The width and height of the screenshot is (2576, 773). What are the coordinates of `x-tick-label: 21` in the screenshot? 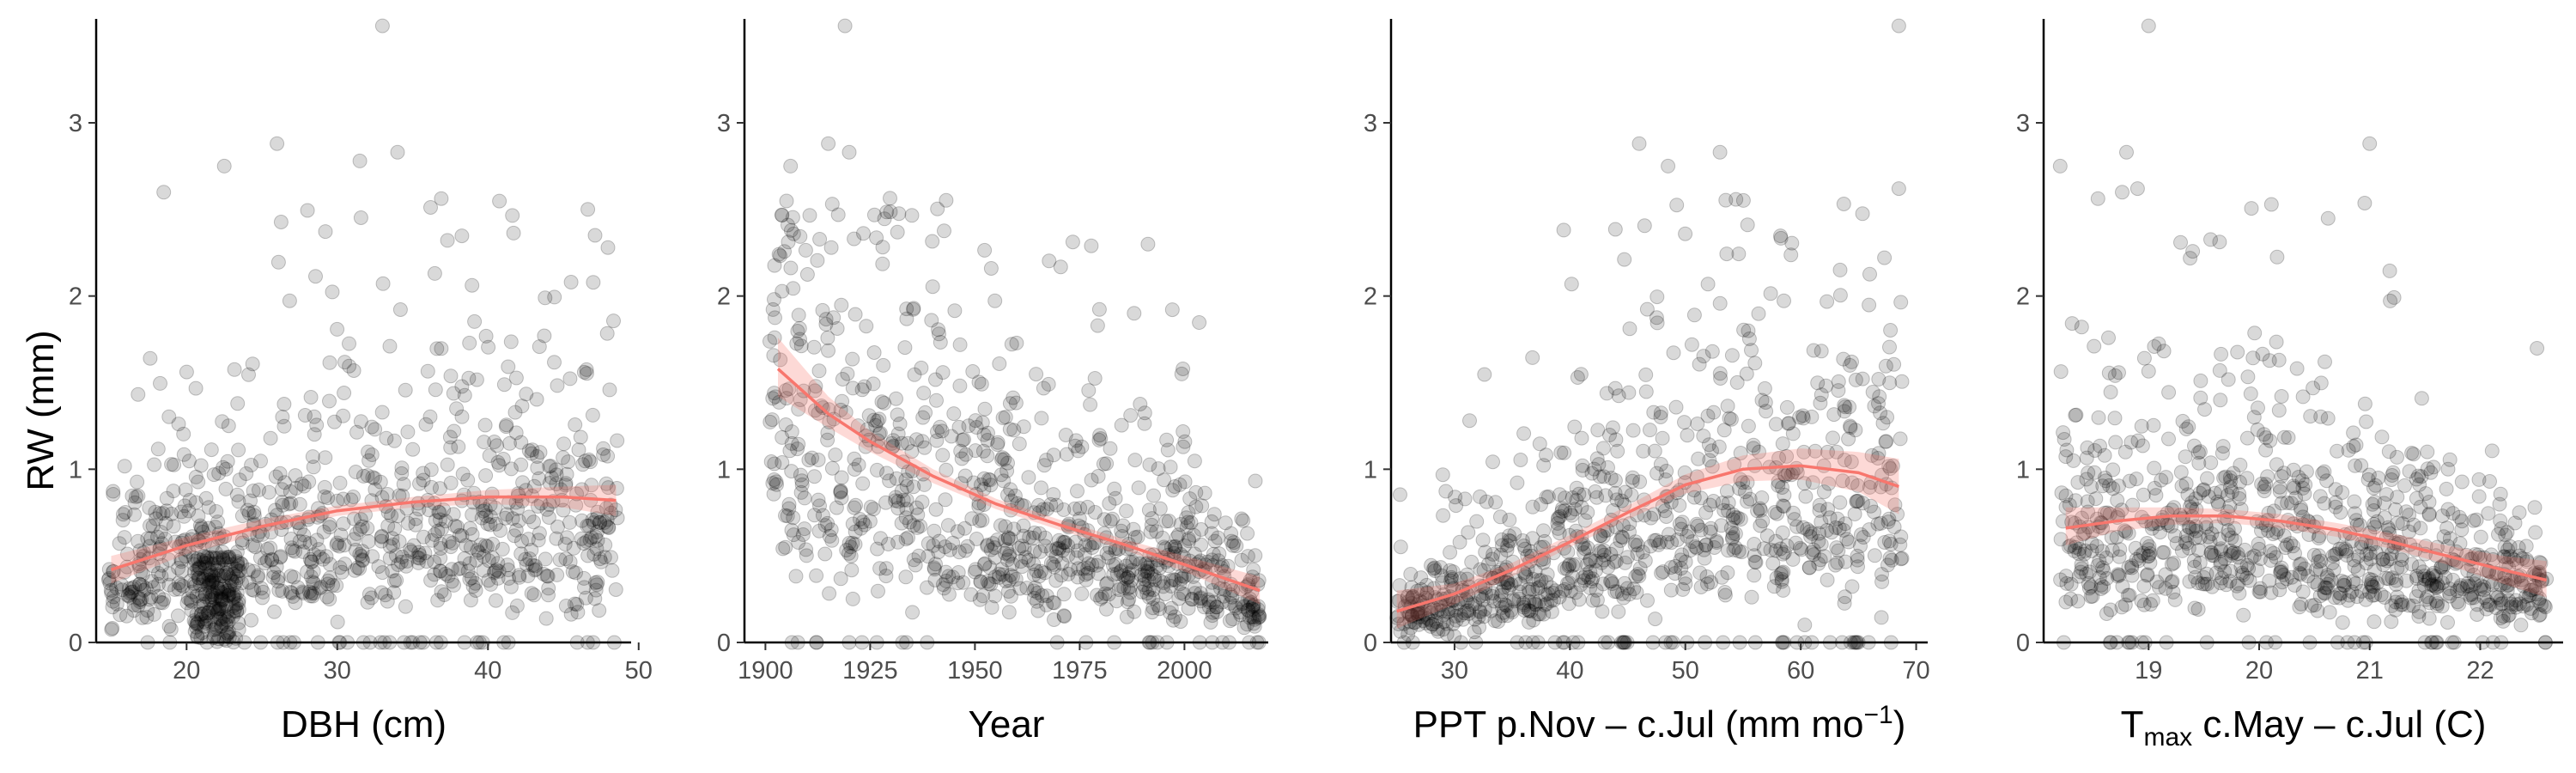 It's located at (2370, 671).